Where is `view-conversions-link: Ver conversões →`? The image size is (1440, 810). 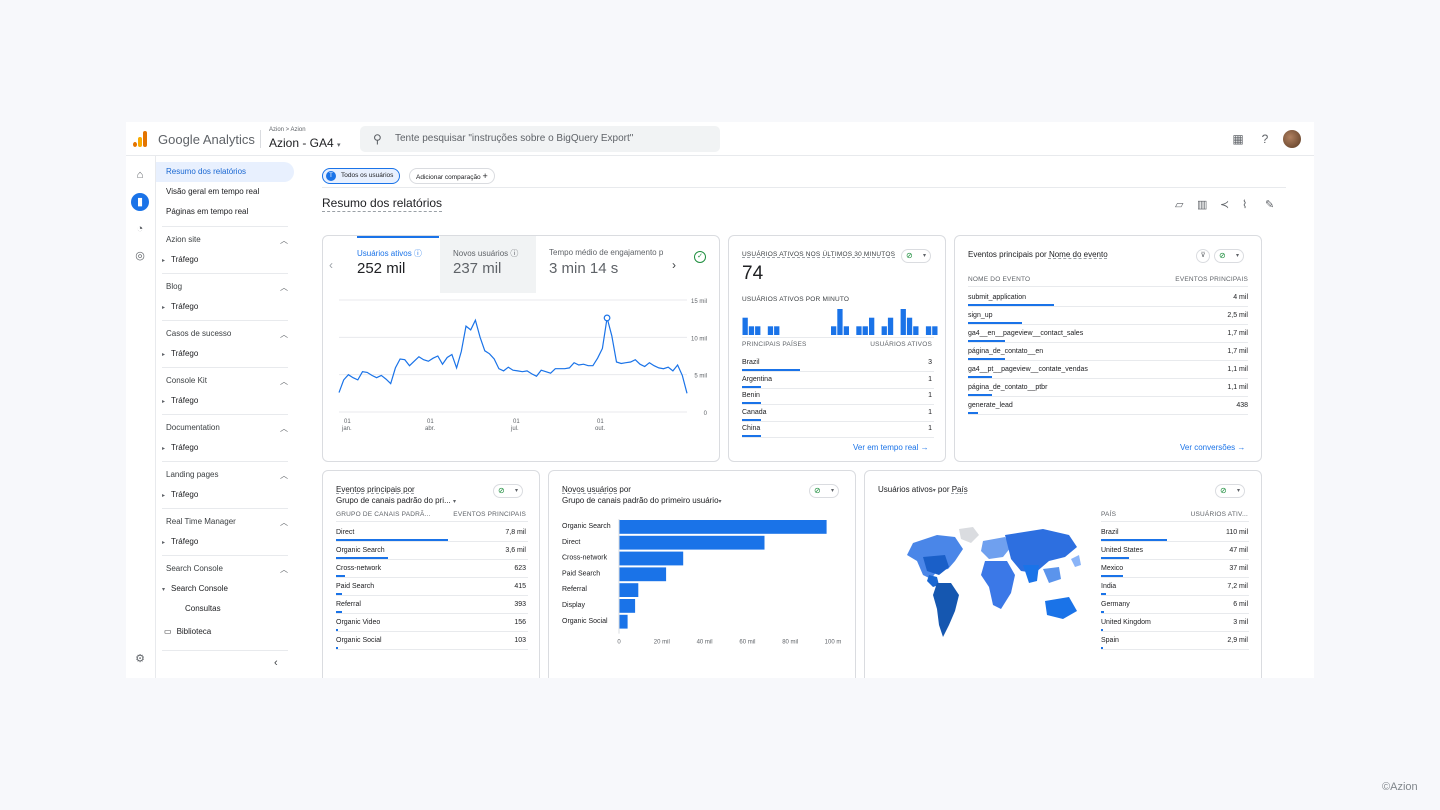 view-conversions-link: Ver conversões → is located at coordinates (1212, 447).